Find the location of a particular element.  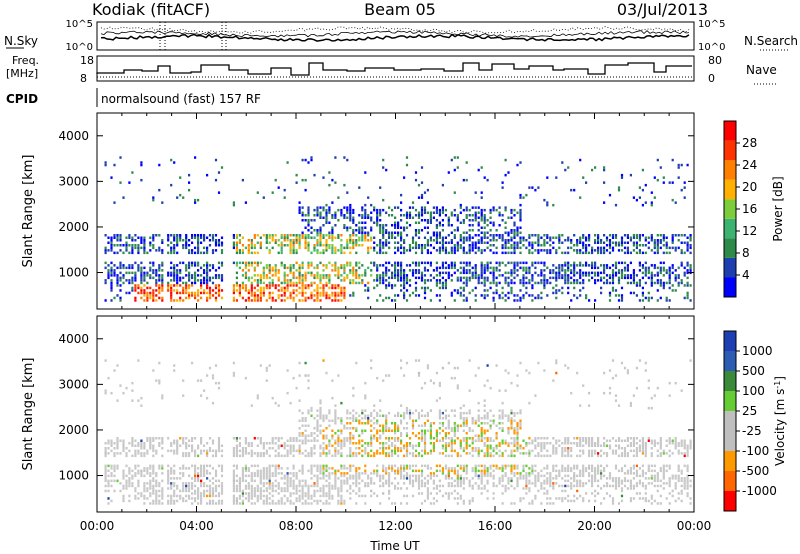

noise-left-tick-bottom: 10^0 is located at coordinates (79, 47).